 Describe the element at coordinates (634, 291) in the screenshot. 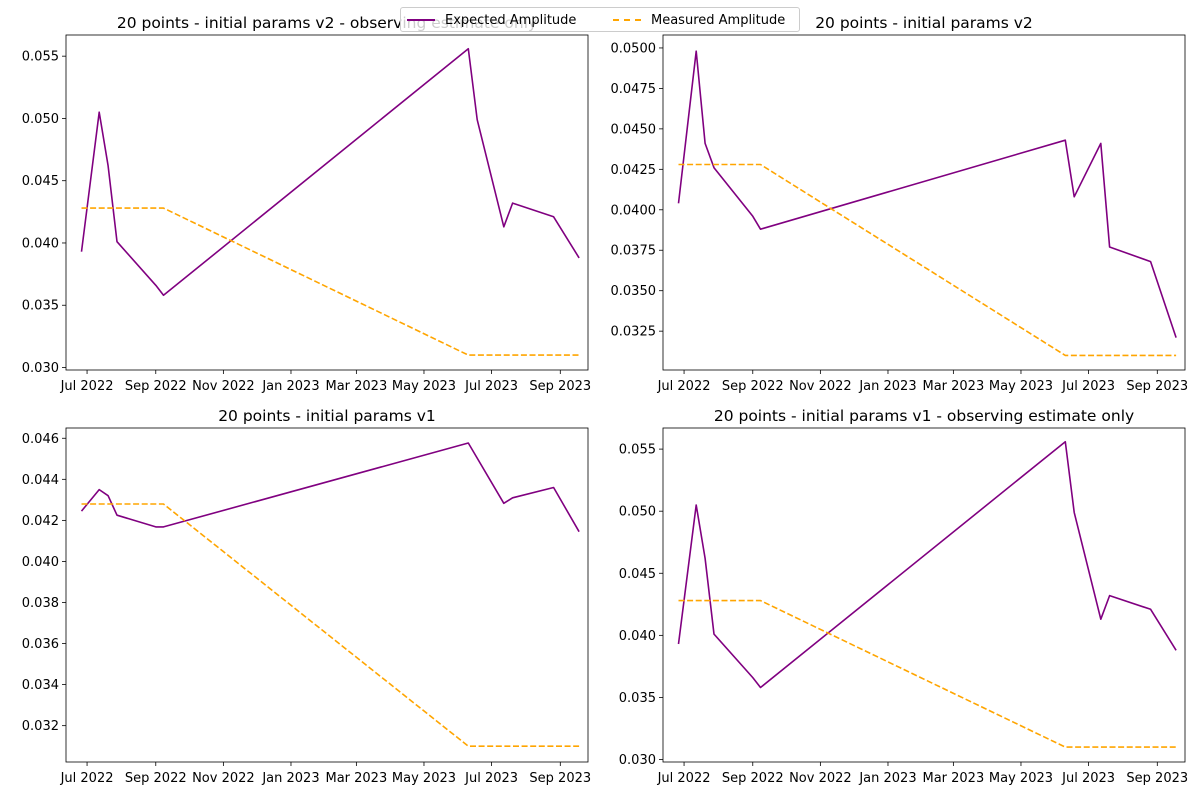

I see `y-tick-label: 0.0350` at that location.